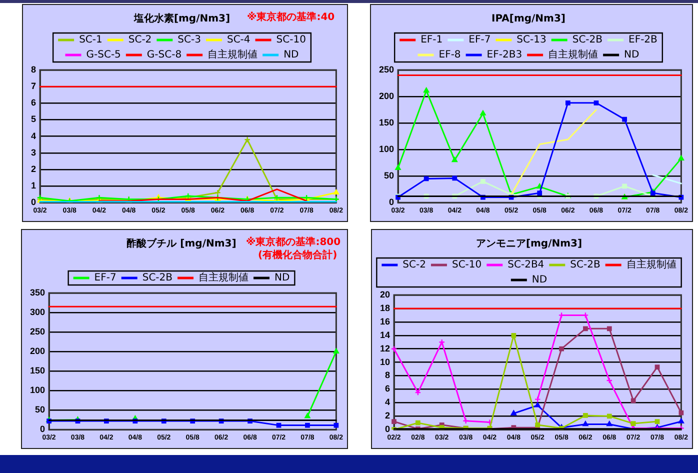 The image size is (698, 473). I want to click on y-tick-label: 12, so click(385, 348).